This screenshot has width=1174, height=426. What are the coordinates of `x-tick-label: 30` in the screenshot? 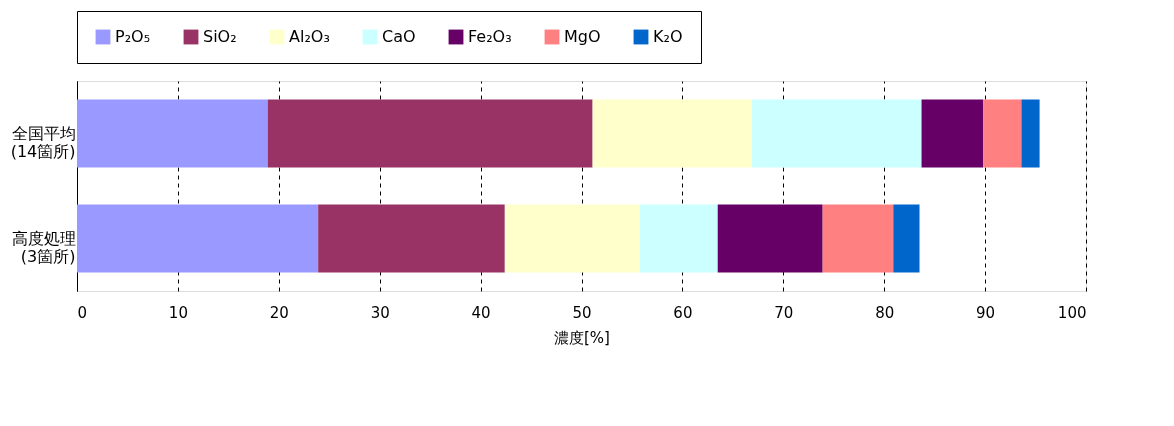 It's located at (380, 312).